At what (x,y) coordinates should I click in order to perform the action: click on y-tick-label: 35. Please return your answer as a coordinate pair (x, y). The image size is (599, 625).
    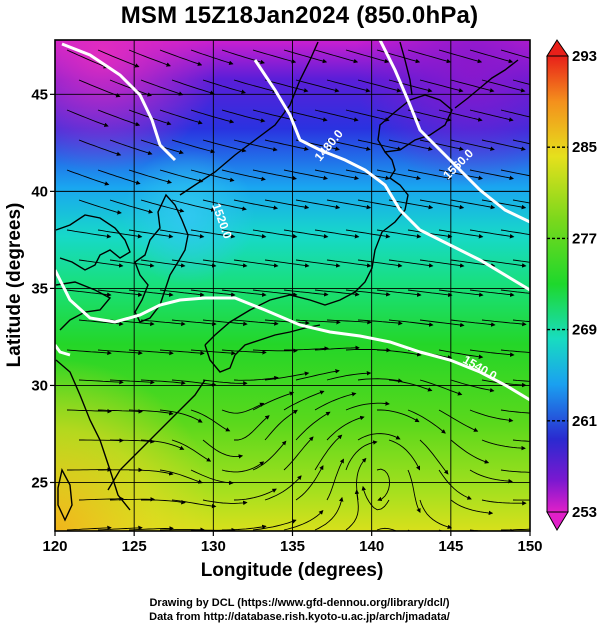
    Looking at the image, I should click on (39, 288).